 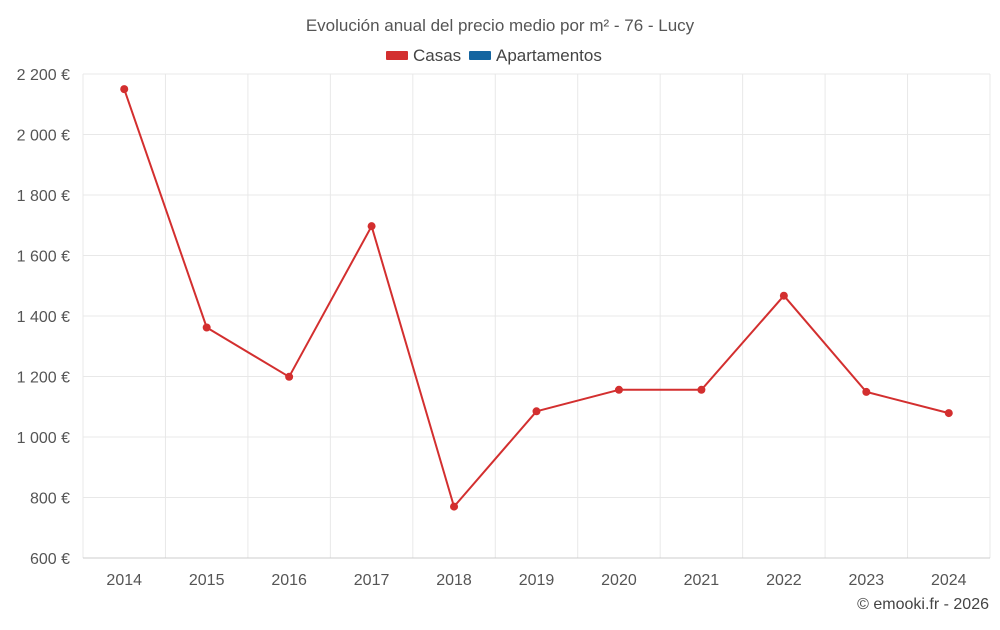 What do you see at coordinates (43, 196) in the screenshot?
I see `y-tick-label: 1 800 €` at bounding box center [43, 196].